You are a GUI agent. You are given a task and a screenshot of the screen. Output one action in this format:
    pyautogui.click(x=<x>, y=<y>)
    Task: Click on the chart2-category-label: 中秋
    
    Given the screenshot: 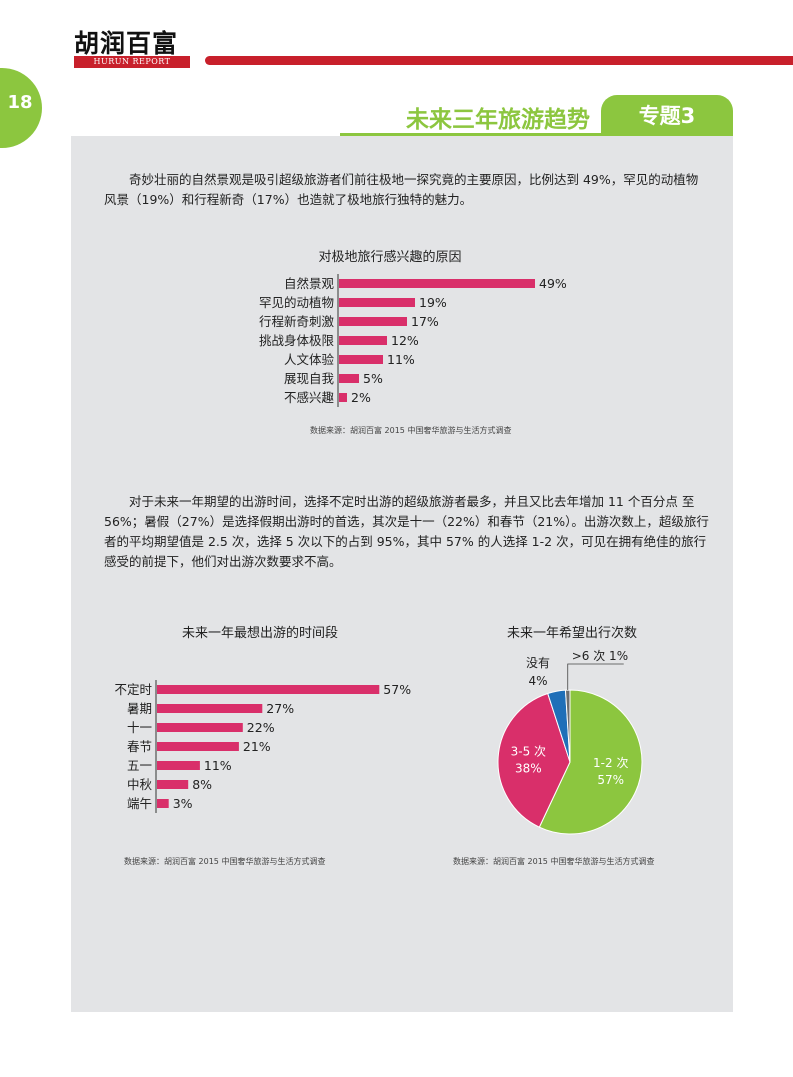 What is the action you would take?
    pyautogui.click(x=140, y=784)
    